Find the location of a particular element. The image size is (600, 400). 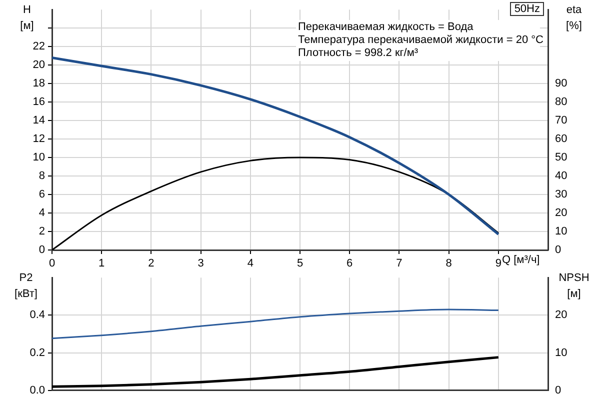

y2-tick-label: 90 is located at coordinates (561, 84).